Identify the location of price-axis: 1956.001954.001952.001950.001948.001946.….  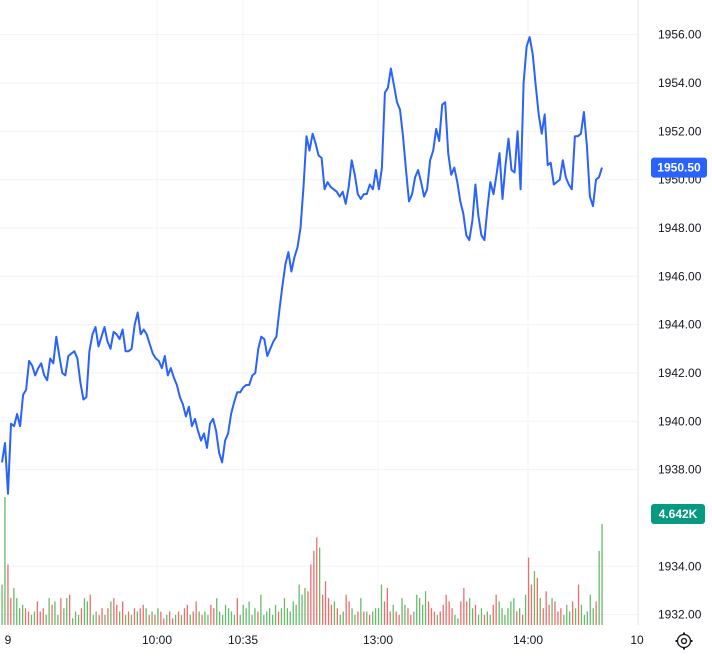
(680, 325).